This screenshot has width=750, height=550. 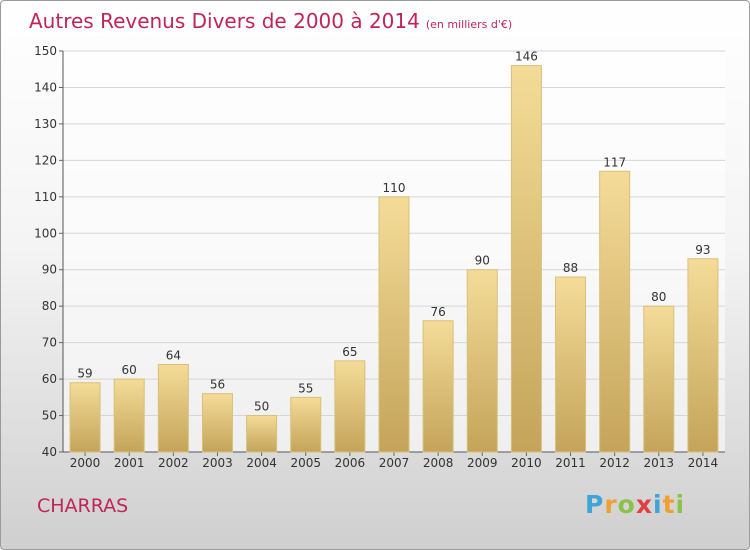 What do you see at coordinates (438, 463) in the screenshot?
I see `x-tick-label: 2008` at bounding box center [438, 463].